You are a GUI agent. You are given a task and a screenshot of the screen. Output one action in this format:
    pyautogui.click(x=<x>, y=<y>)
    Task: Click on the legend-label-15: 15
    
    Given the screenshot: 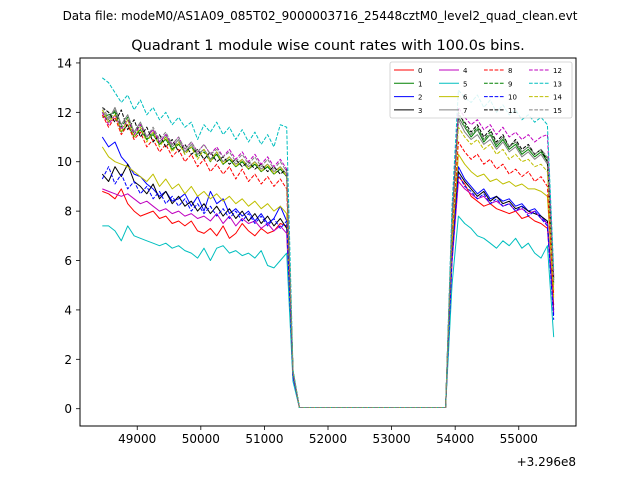 What is the action you would take?
    pyautogui.click(x=557, y=111)
    